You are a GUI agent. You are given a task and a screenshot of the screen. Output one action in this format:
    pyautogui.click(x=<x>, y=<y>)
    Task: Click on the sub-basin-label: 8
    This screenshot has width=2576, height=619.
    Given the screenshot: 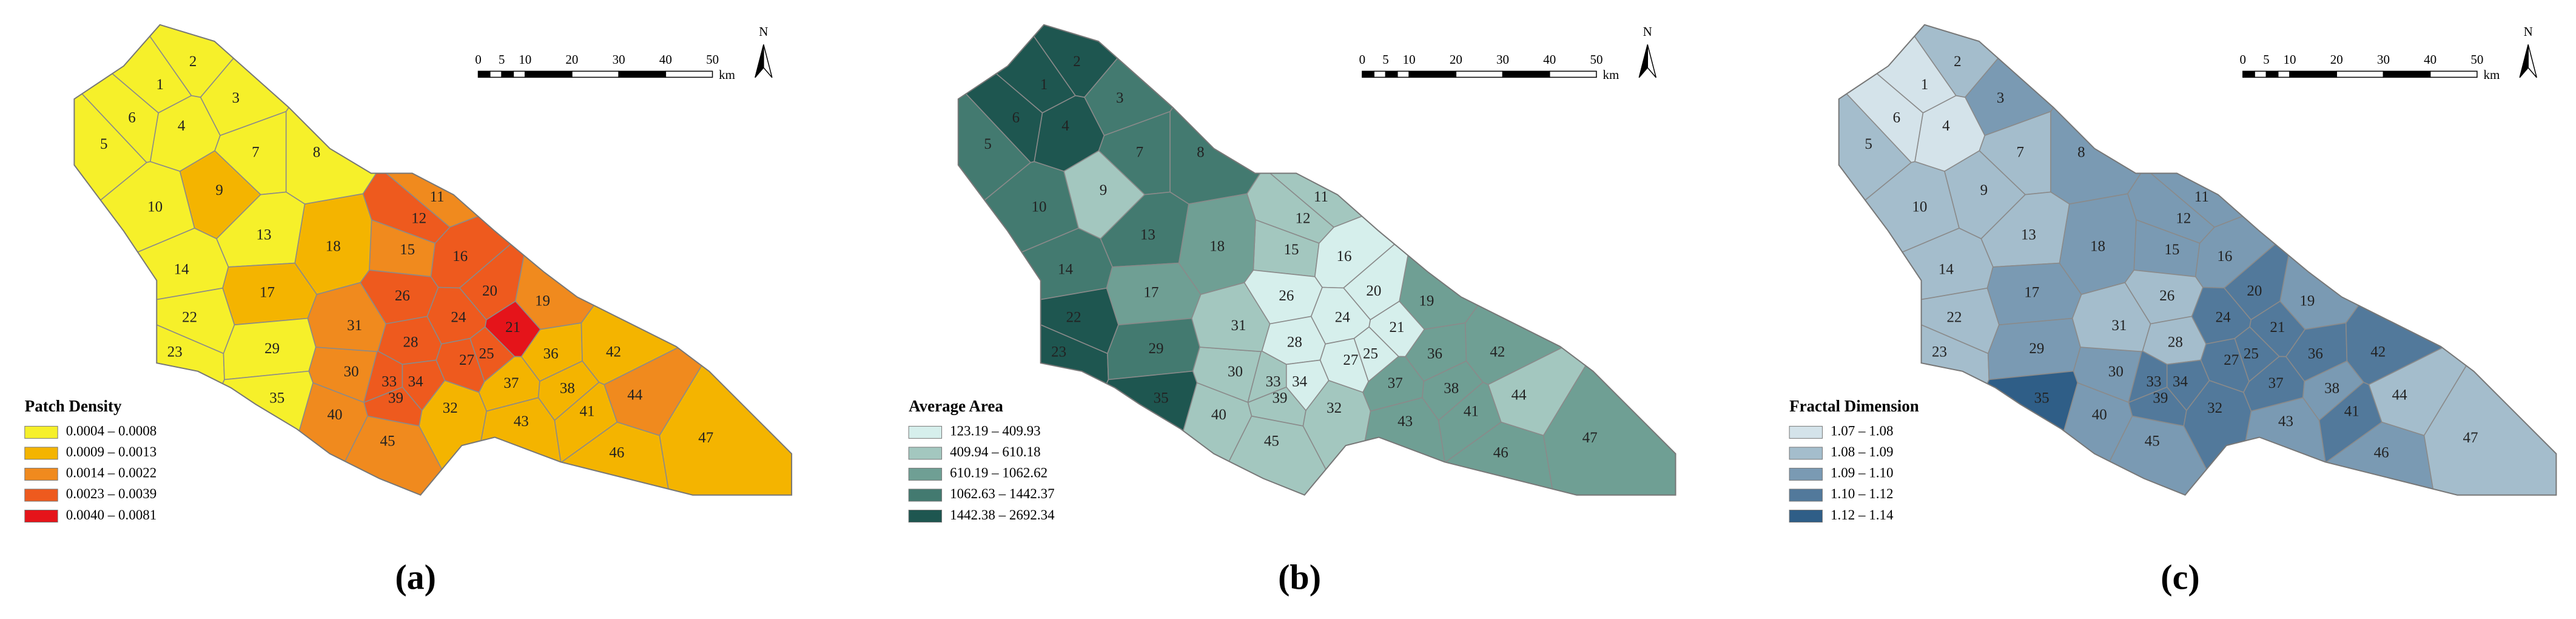 What is the action you would take?
    pyautogui.click(x=1201, y=152)
    